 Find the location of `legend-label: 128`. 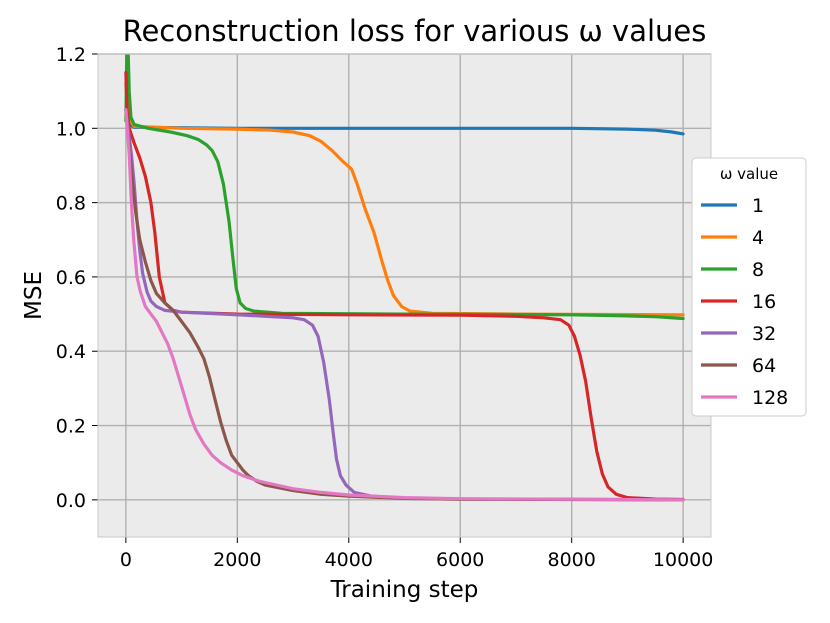

legend-label: 128 is located at coordinates (770, 398).